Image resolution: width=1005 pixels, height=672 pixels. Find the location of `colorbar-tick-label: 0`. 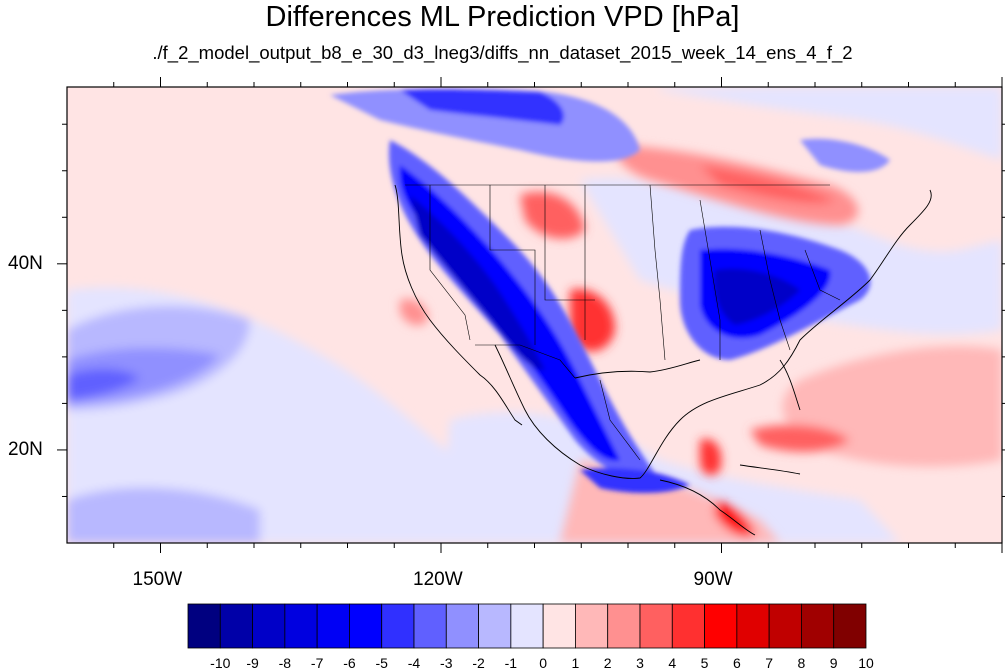

colorbar-tick-label: 0 is located at coordinates (543, 663).